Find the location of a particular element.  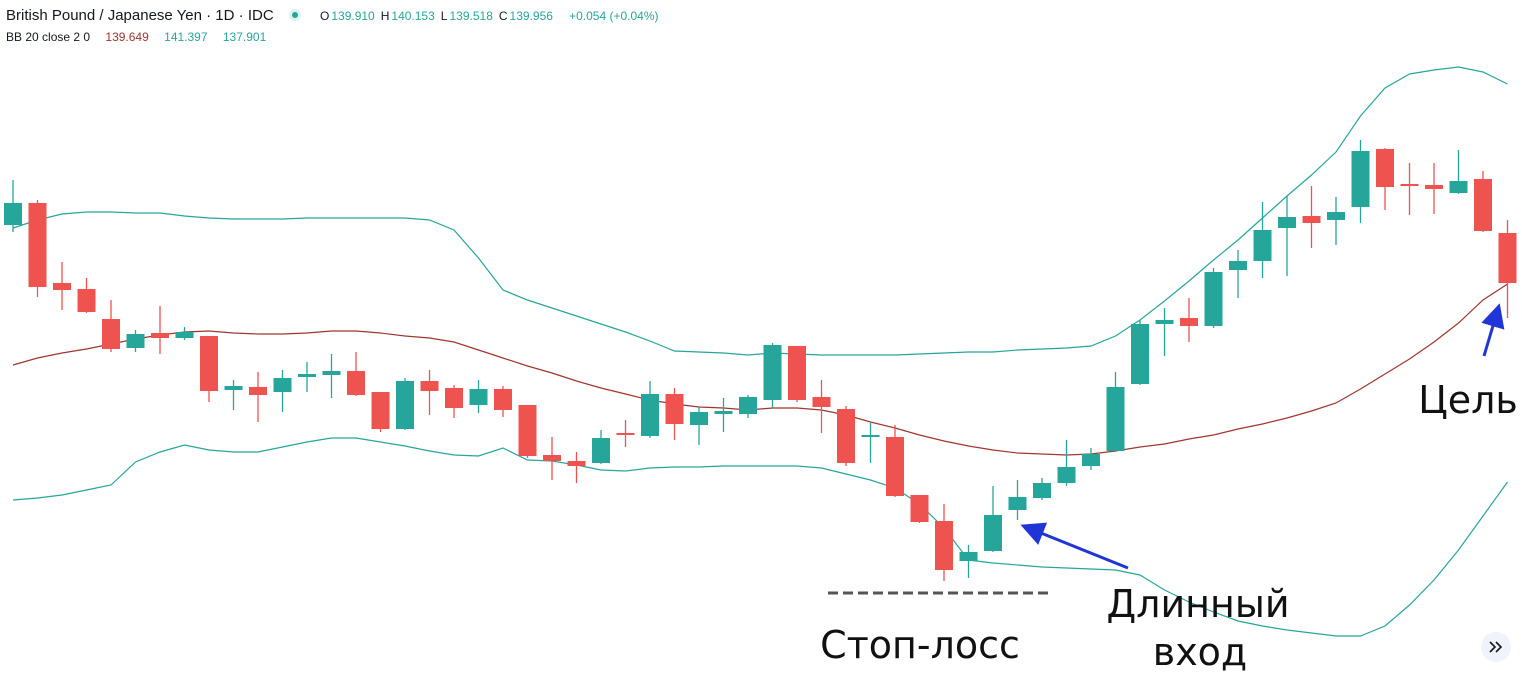

ohlc-label: L is located at coordinates (444, 16).